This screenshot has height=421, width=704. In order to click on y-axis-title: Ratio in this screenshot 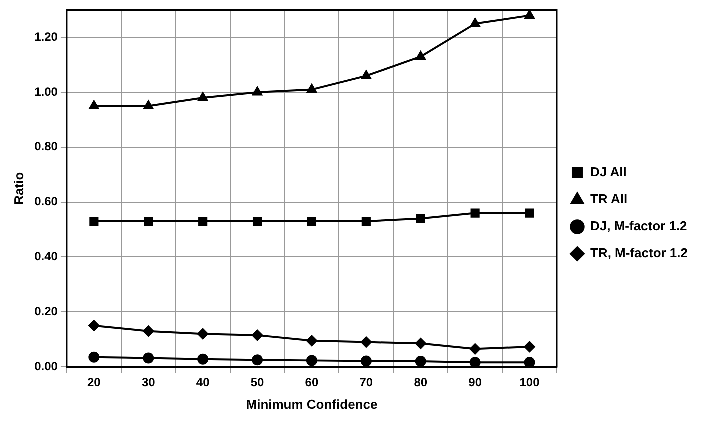, I will do `click(18, 188)`.